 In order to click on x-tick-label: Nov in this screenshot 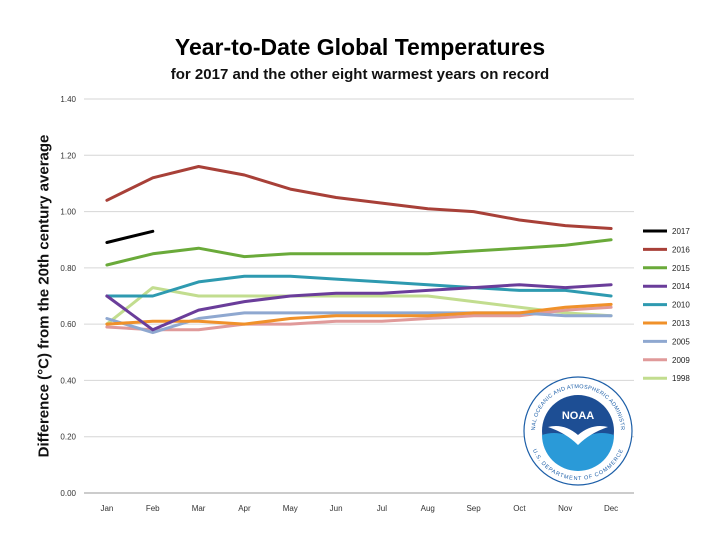, I will do `click(565, 508)`.